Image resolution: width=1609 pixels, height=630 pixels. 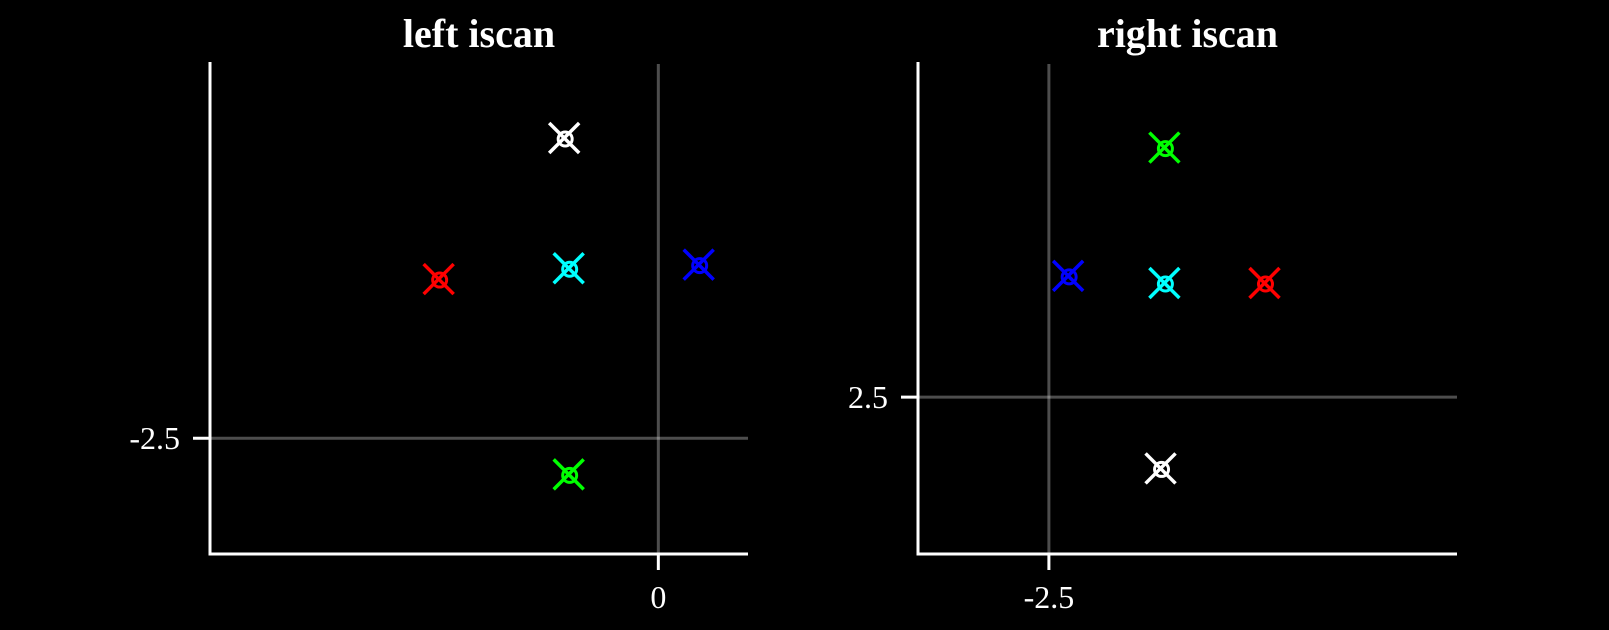 I want to click on y-tick-label: -2.5, so click(x=154, y=438).